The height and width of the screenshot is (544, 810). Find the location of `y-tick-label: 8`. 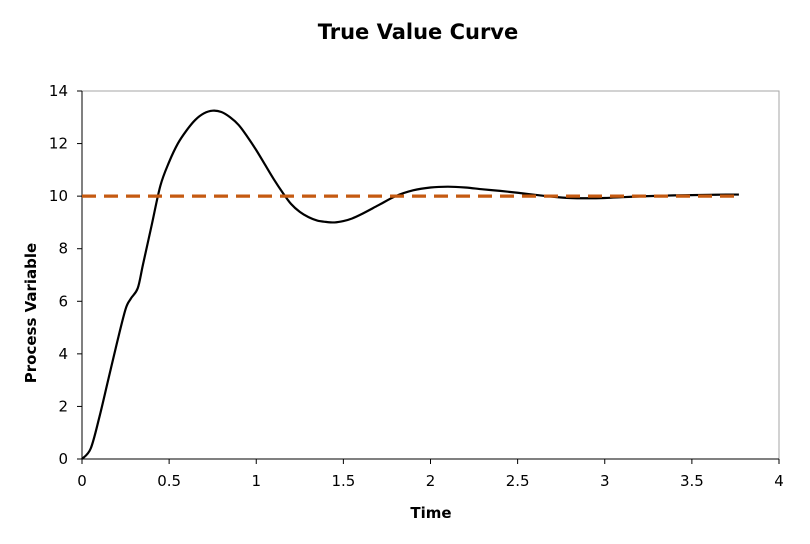

y-tick-label: 8 is located at coordinates (63, 249).